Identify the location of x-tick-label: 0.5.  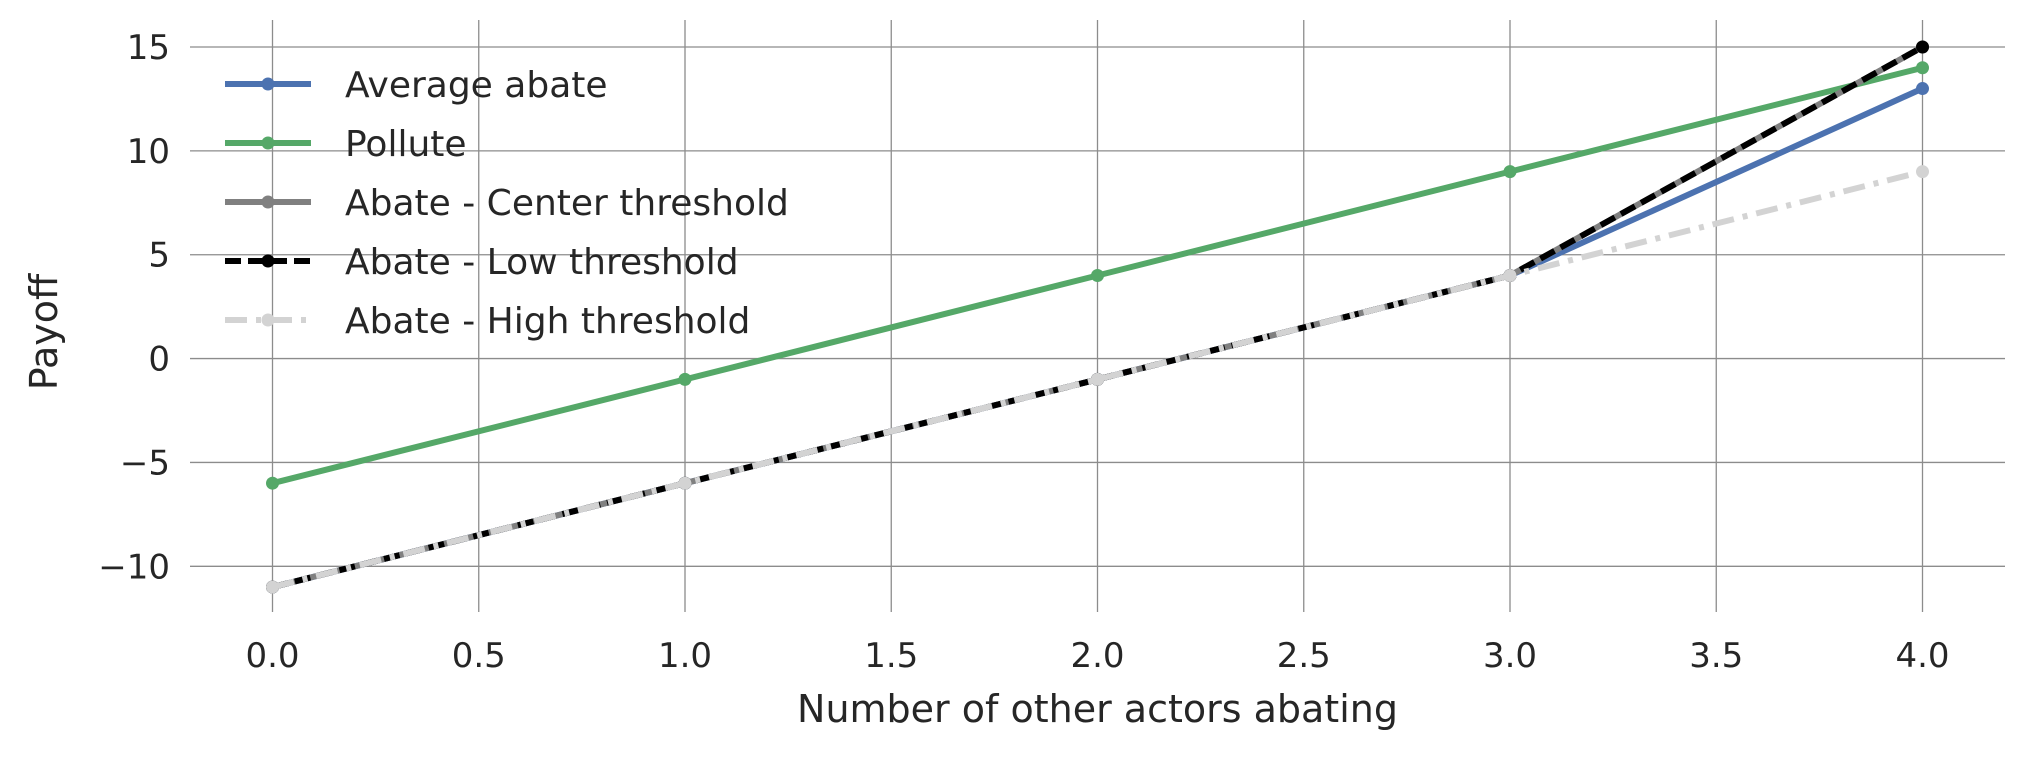
(479, 656).